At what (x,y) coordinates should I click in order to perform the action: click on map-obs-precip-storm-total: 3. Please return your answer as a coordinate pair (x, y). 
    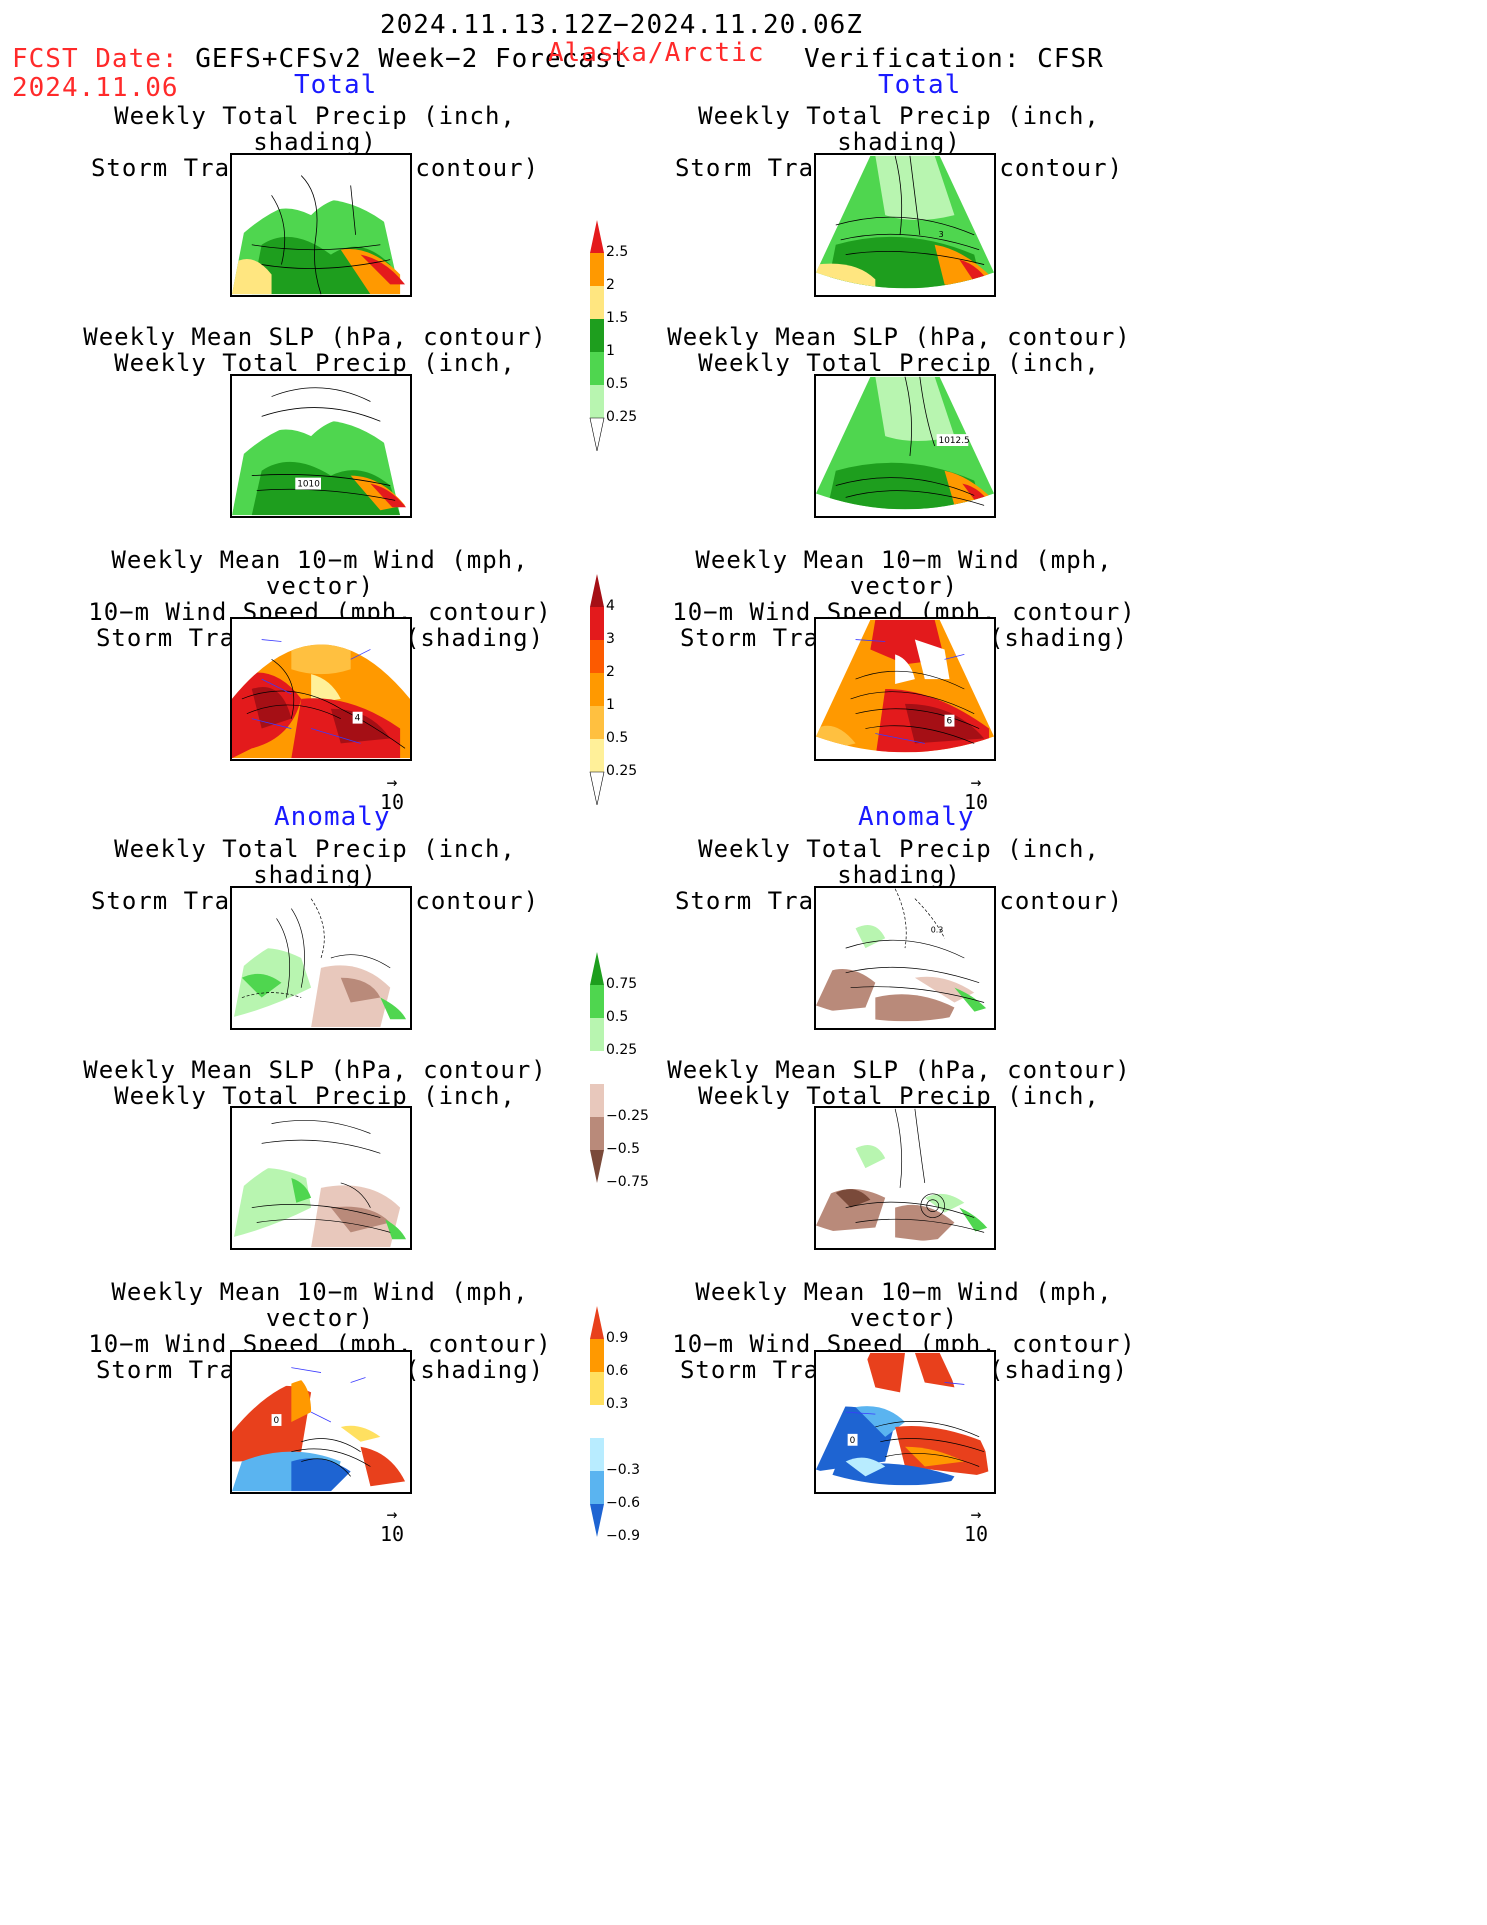
    Looking at the image, I should click on (905, 225).